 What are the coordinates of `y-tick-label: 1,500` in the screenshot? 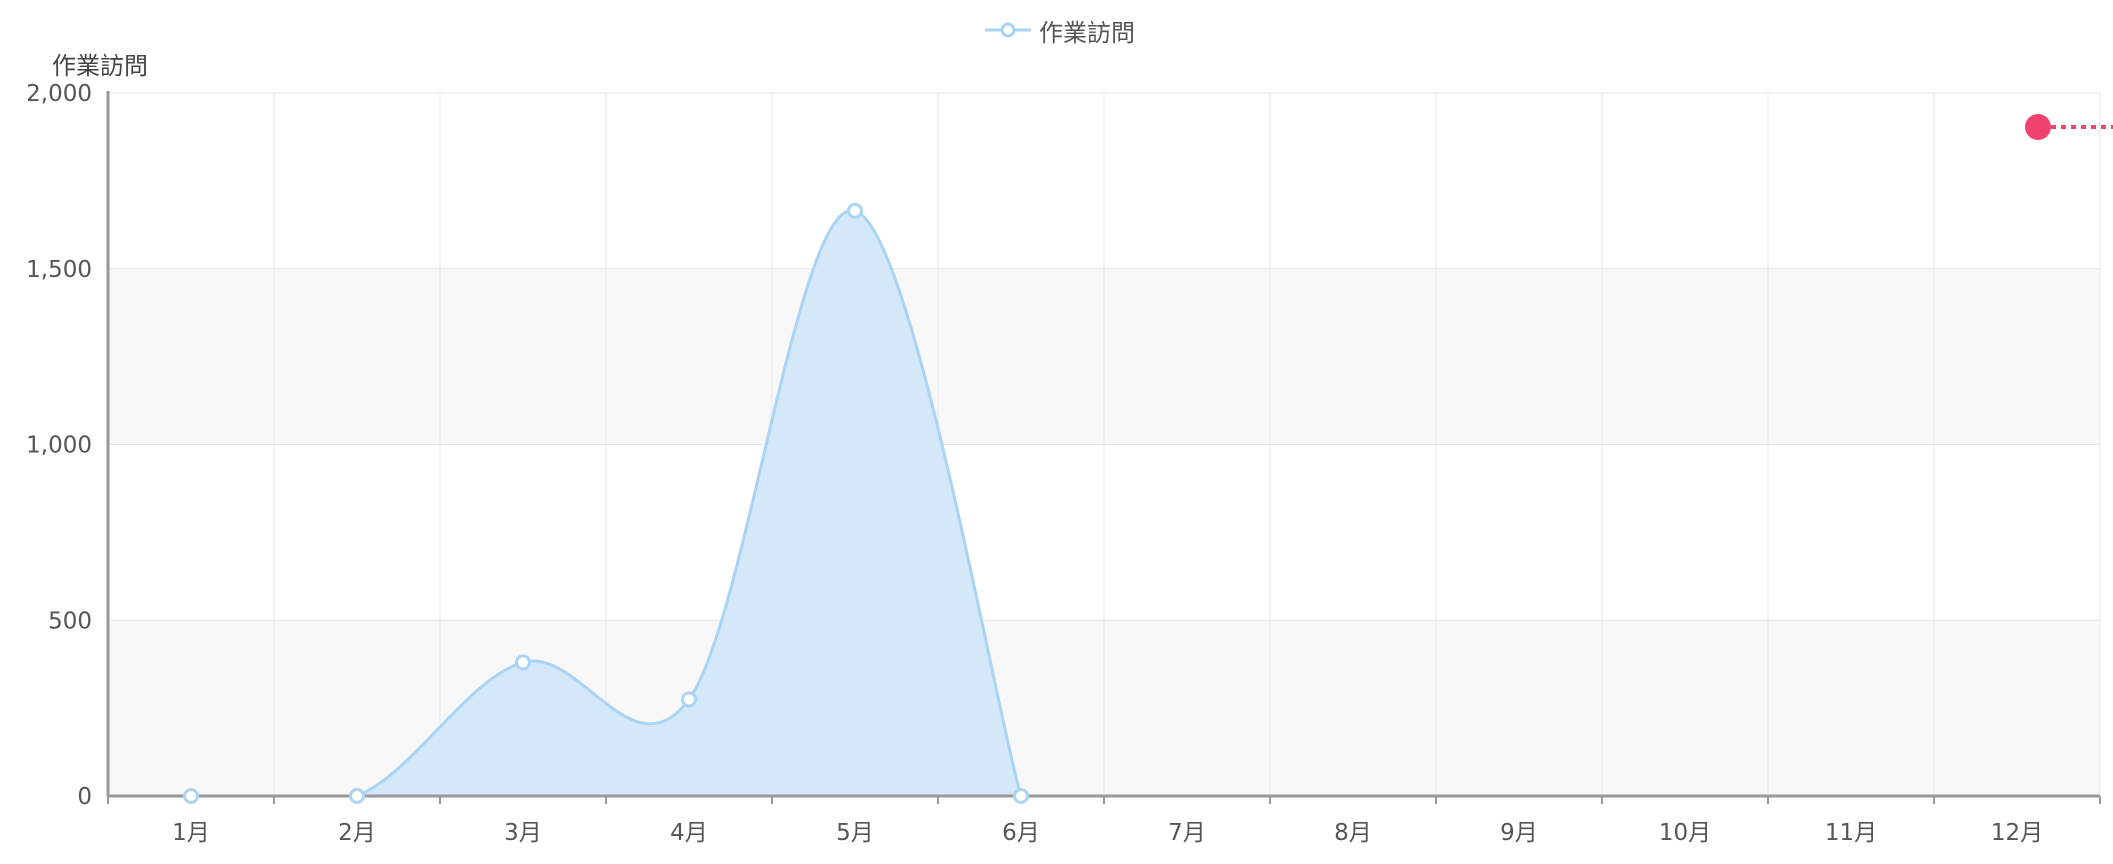 It's located at (59, 270).